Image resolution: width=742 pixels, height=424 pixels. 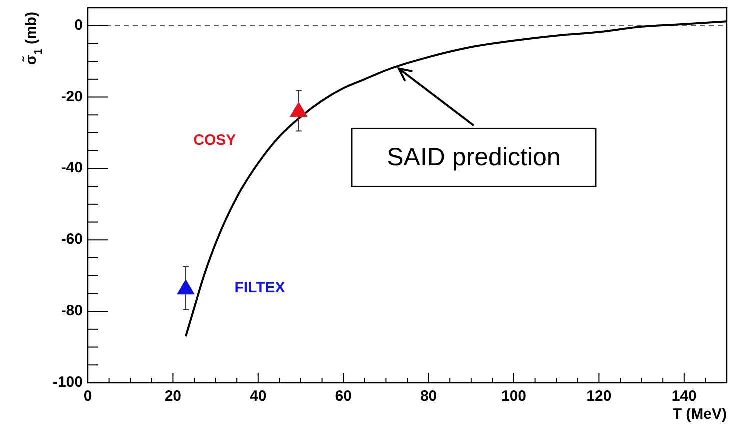 I want to click on y-tick-label: -80, so click(x=72, y=311).